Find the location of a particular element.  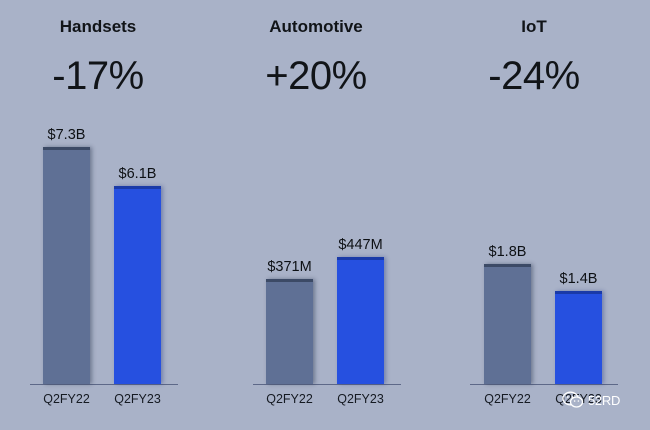

bar-value-label: $447M is located at coordinates (360, 245).